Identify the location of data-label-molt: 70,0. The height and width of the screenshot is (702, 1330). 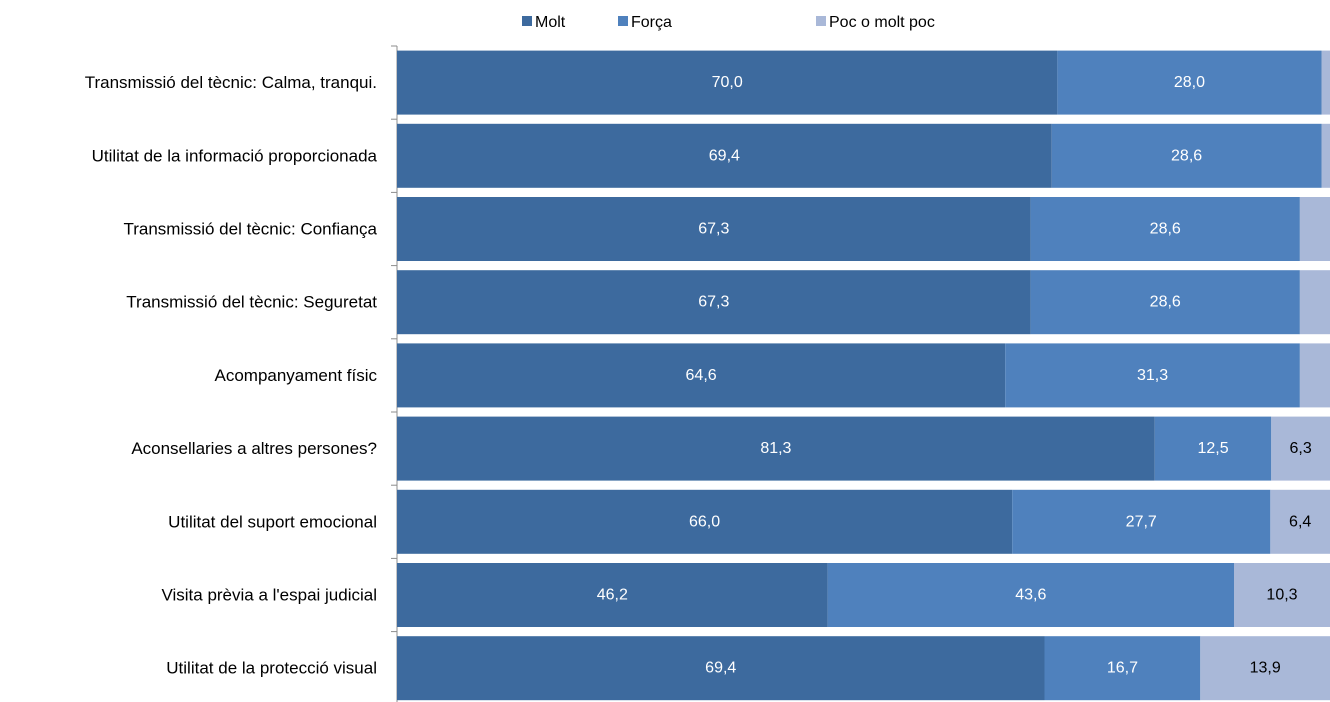
(727, 82).